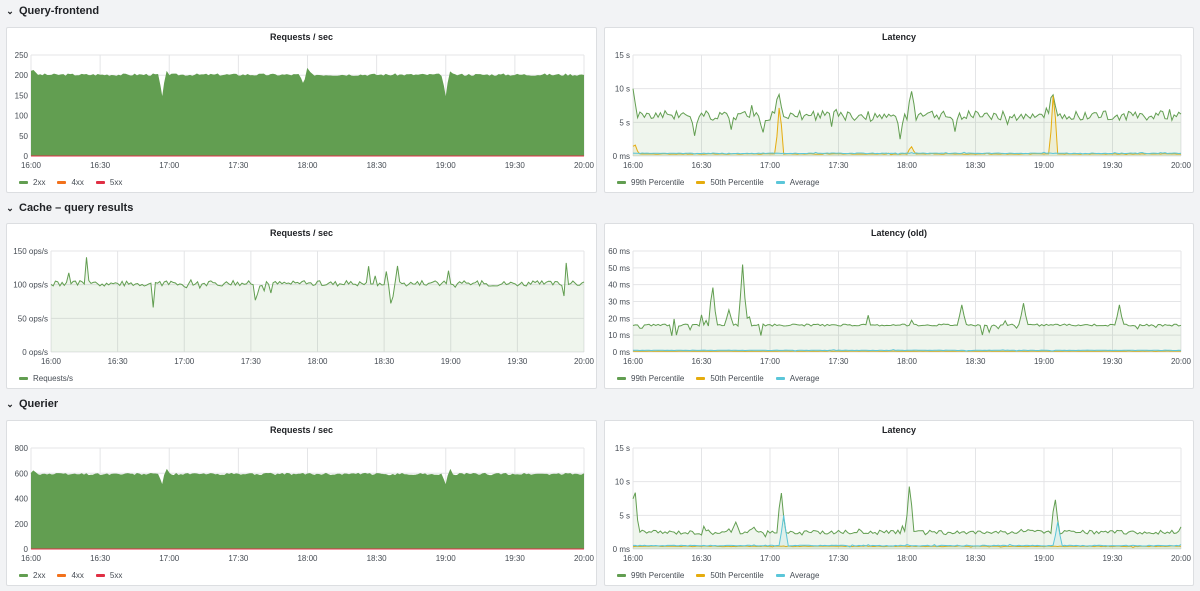 Image resolution: width=1200 pixels, height=591 pixels. Describe the element at coordinates (69, 208) in the screenshot. I see `row-header-cache-query-results: ⌄ Cache – query results` at that location.